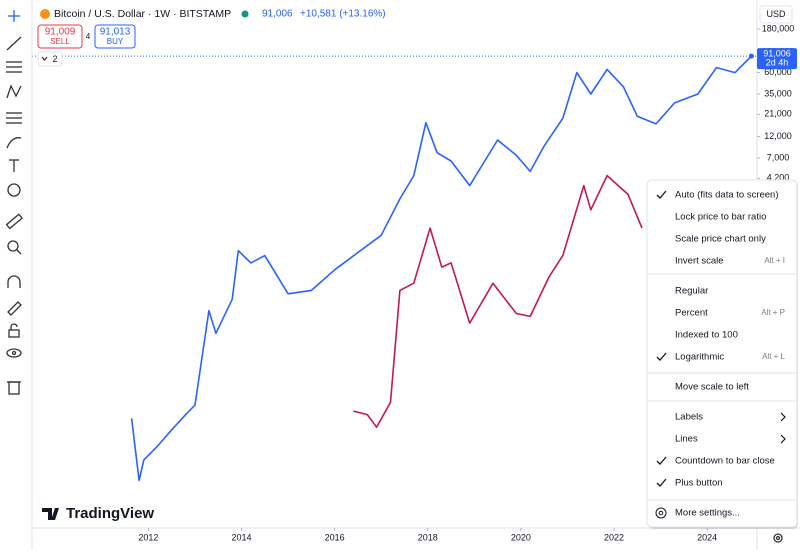 Image resolution: width=800 pixels, height=555 pixels. I want to click on gear-icon, so click(661, 513).